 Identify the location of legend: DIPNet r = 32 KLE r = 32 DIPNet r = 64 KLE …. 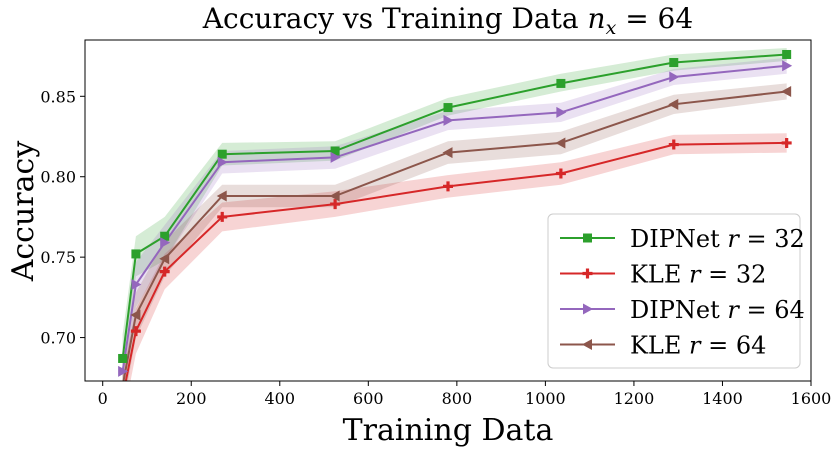
(676, 291).